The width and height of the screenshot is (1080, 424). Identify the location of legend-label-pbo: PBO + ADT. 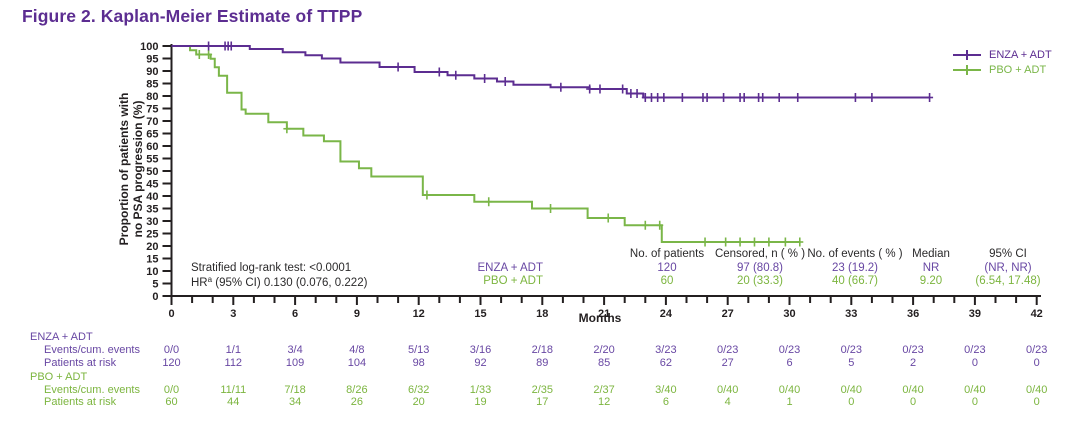
(1018, 69).